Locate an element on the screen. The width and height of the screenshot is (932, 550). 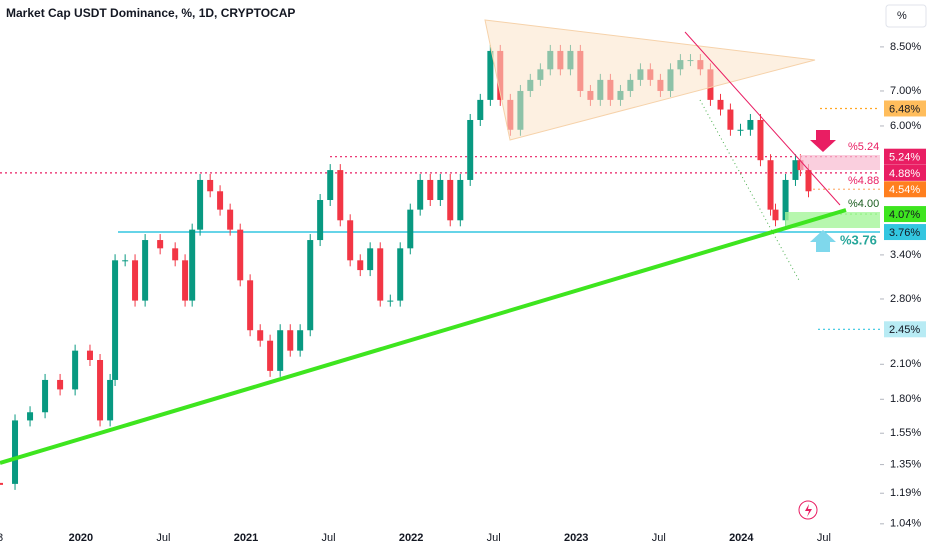
price-label: 3.76% is located at coordinates (904, 233).